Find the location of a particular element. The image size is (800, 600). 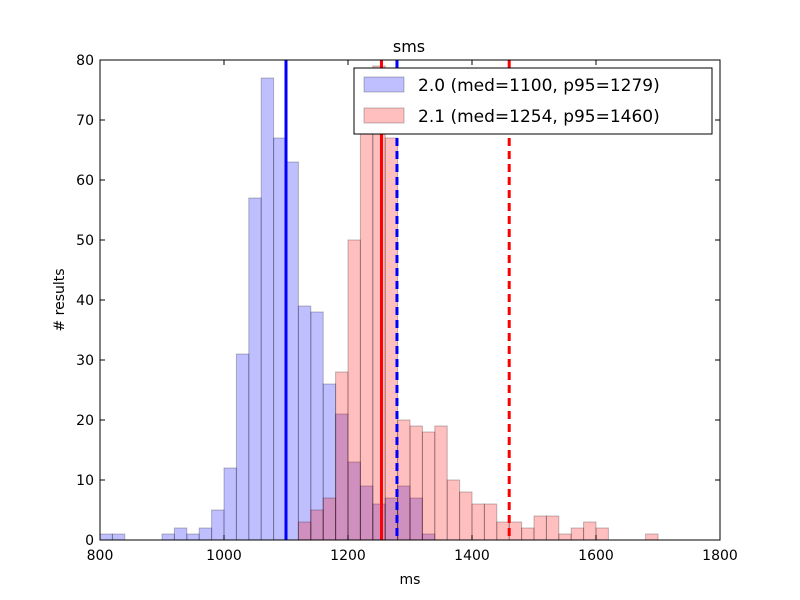

x-tick-label: 1000 is located at coordinates (224, 556).